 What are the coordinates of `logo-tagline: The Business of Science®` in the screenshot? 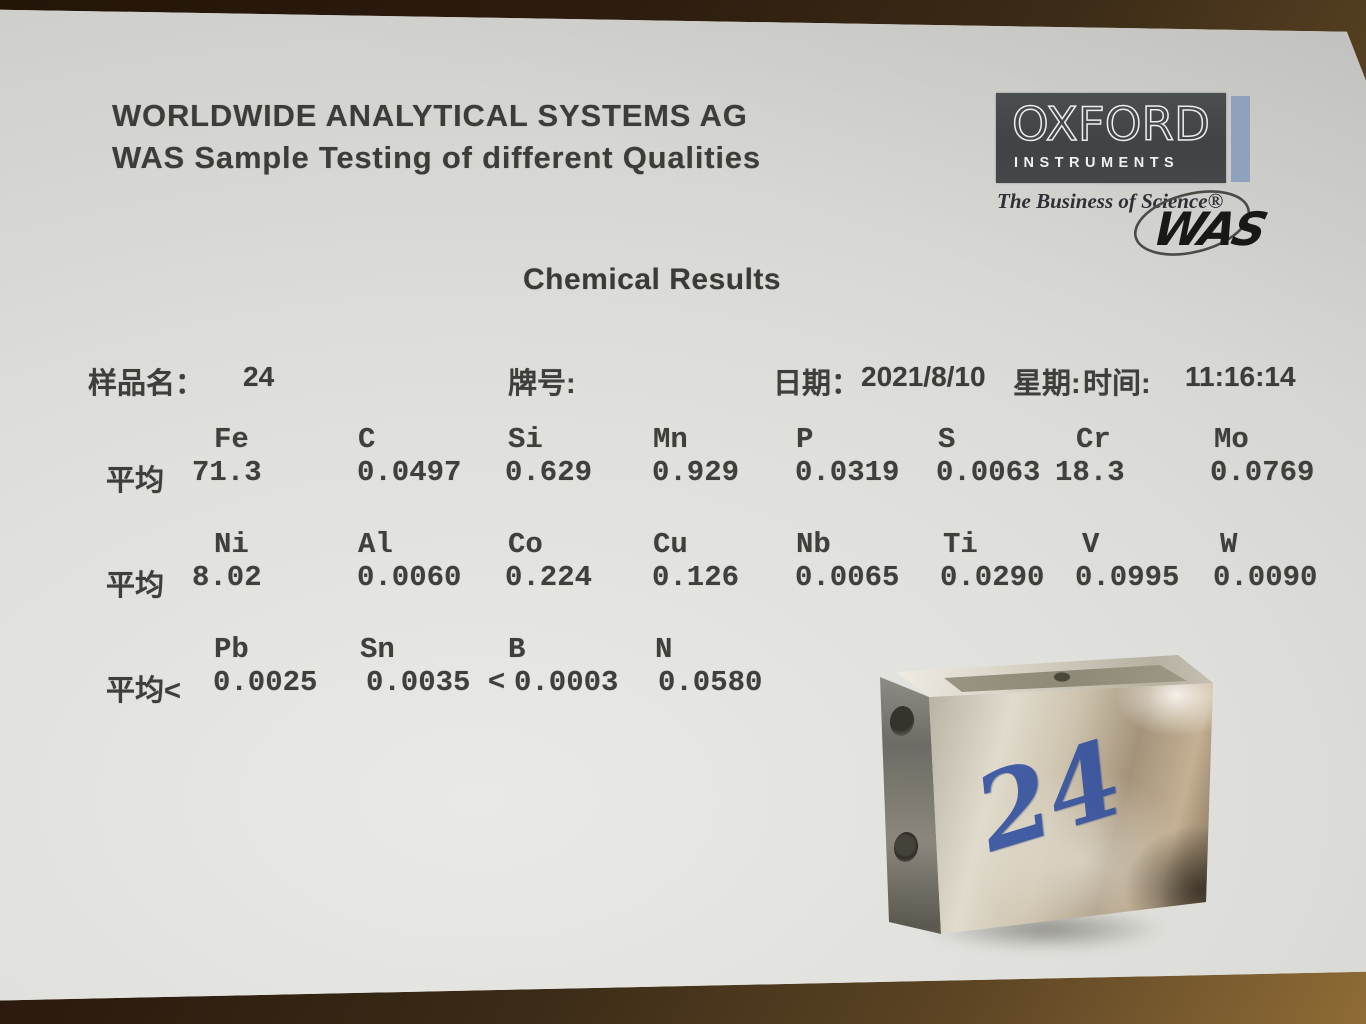 It's located at (1110, 201).